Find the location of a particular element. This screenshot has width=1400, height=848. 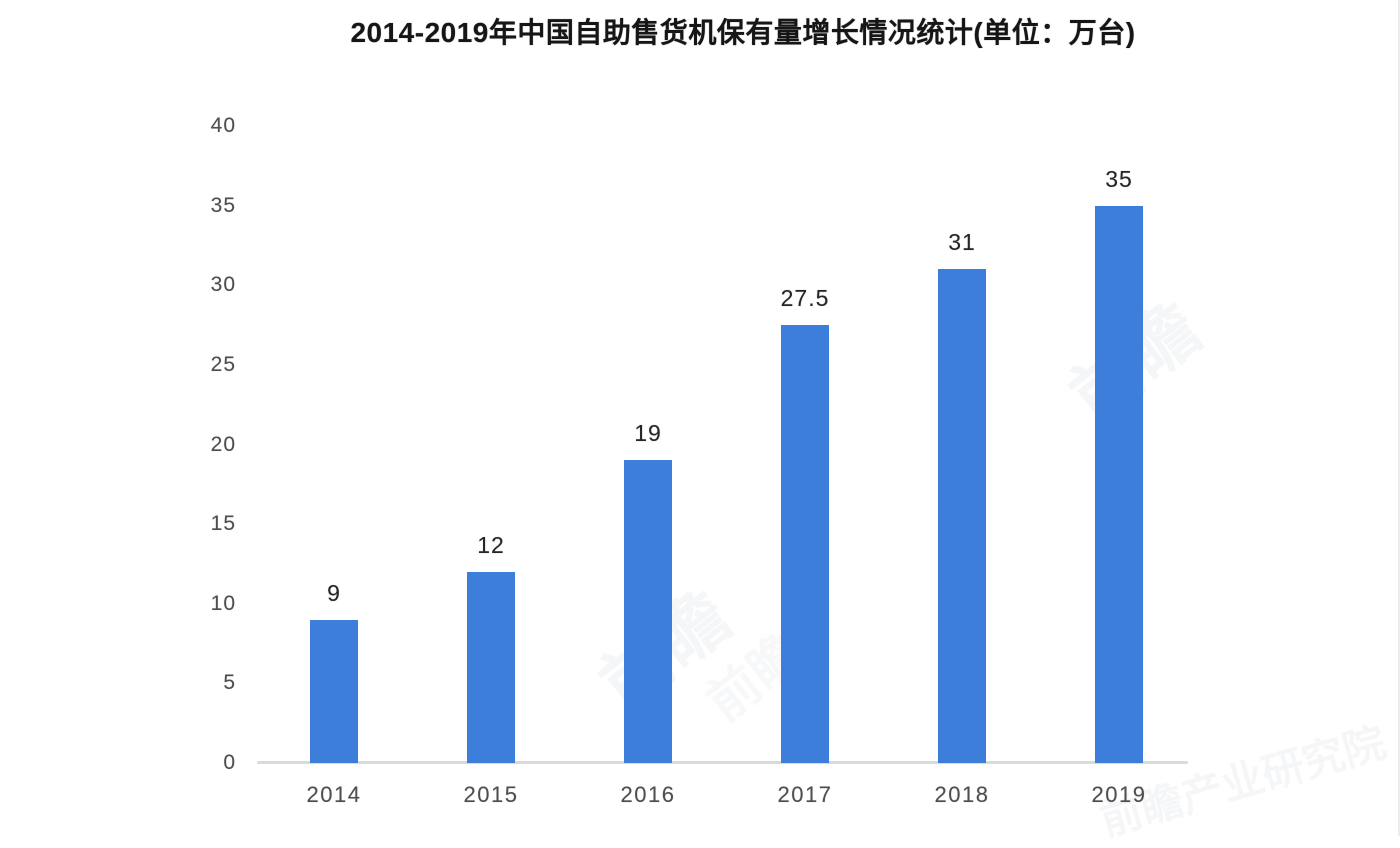

x-tick-label: 2017 is located at coordinates (805, 794).